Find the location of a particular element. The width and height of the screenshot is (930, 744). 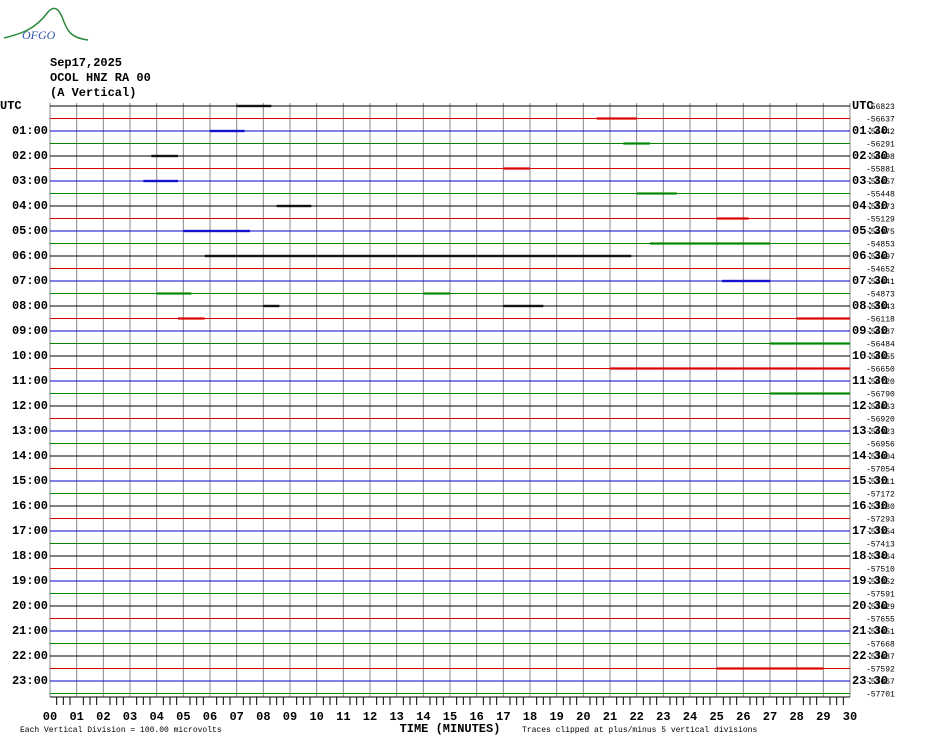

x-tick-label: 05 is located at coordinates (183, 717).